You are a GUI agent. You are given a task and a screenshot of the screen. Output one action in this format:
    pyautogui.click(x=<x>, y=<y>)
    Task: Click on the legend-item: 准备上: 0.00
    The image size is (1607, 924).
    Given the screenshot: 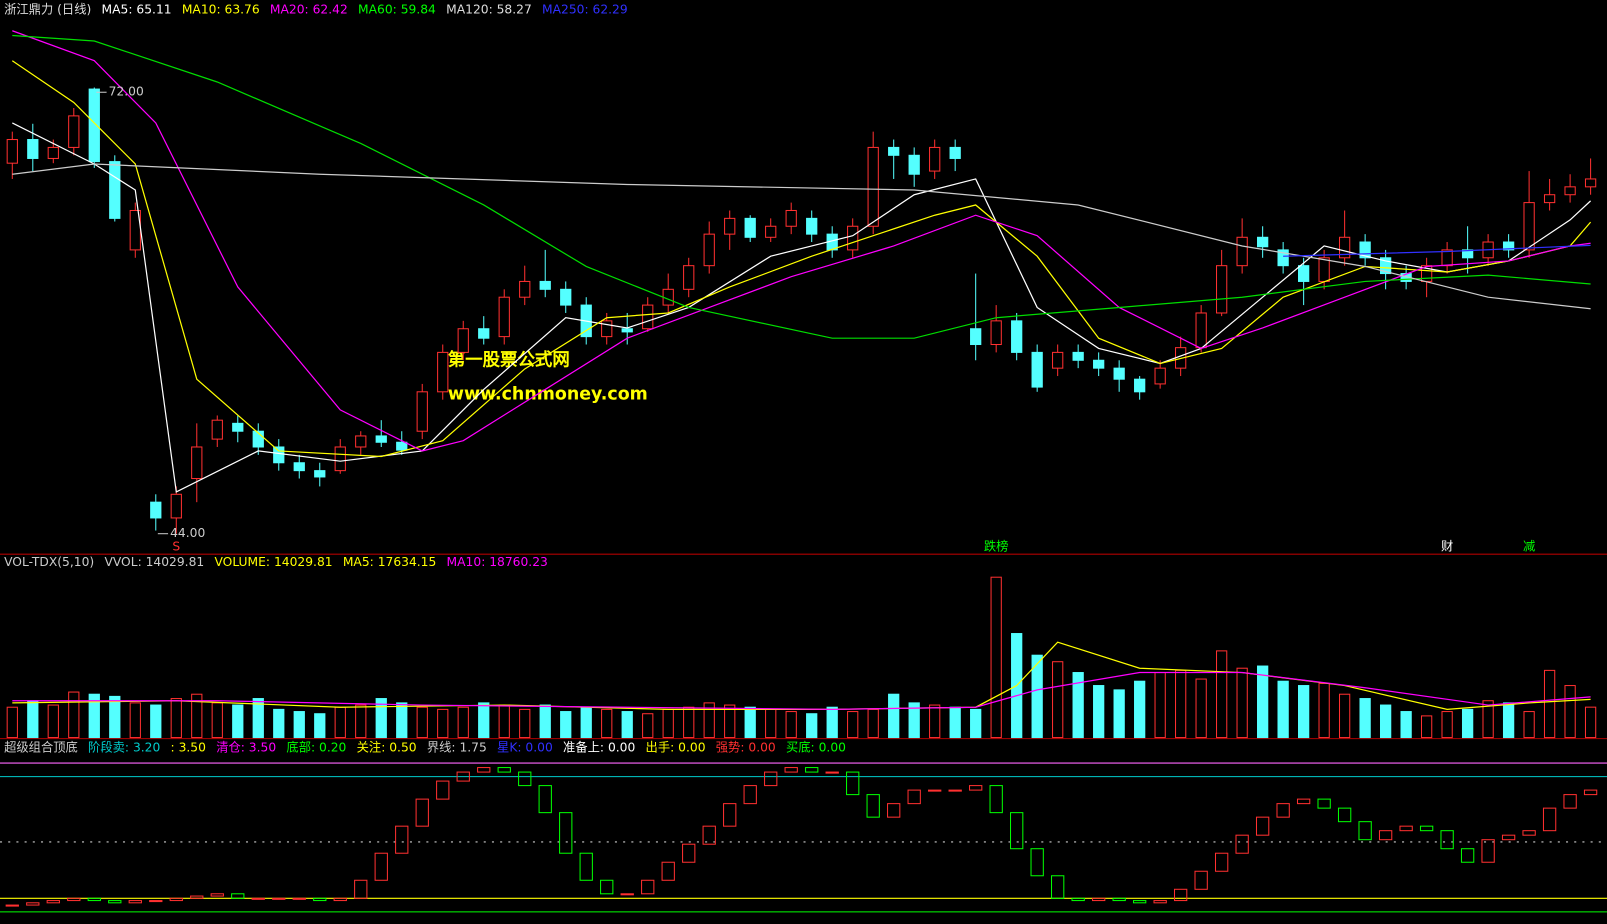 What is the action you would take?
    pyautogui.click(x=599, y=747)
    